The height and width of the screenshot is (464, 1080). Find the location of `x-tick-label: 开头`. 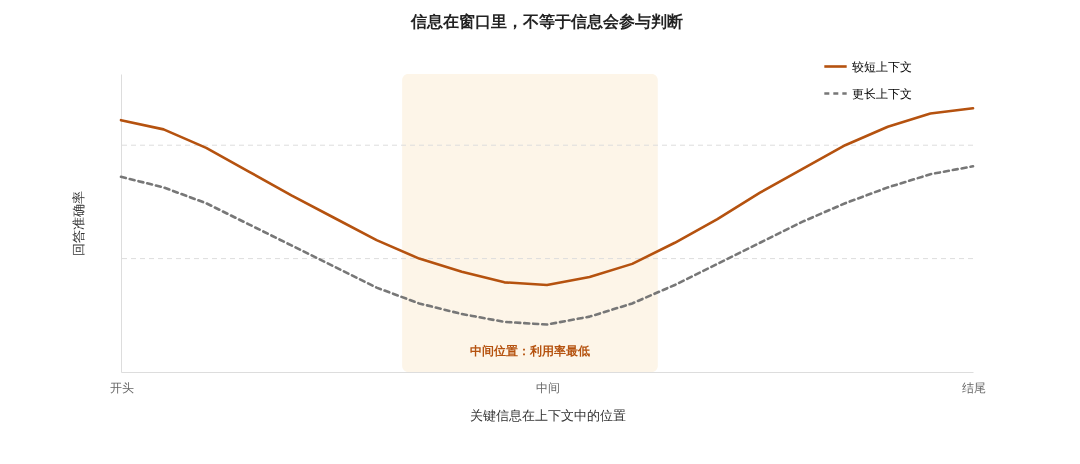

x-tick-label: 开头 is located at coordinates (121, 387).